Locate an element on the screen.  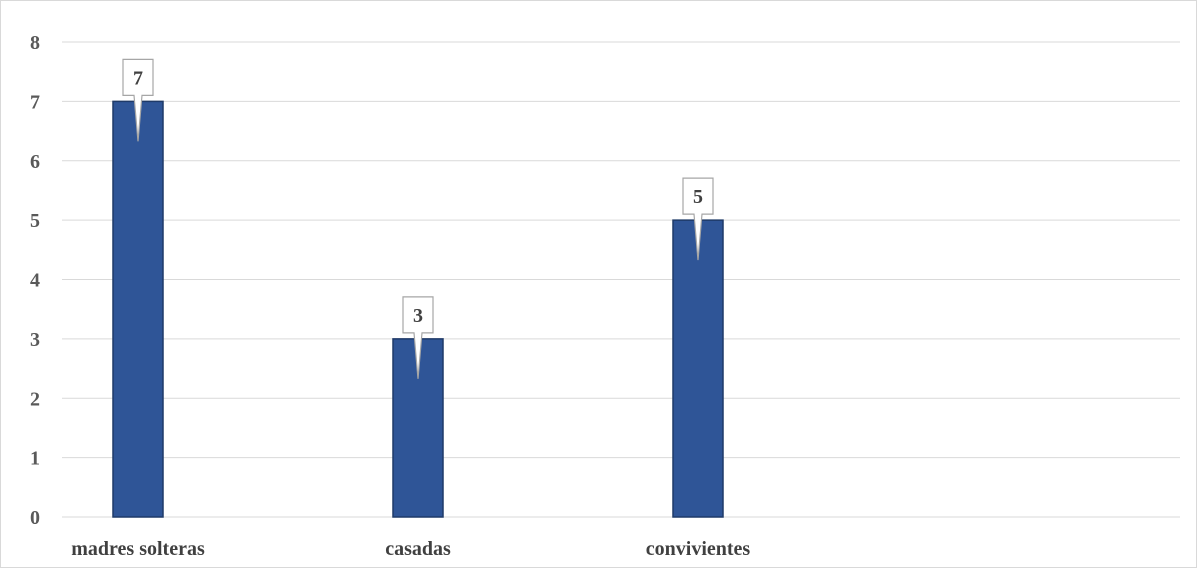
y-tick-label: 5 is located at coordinates (35, 221).